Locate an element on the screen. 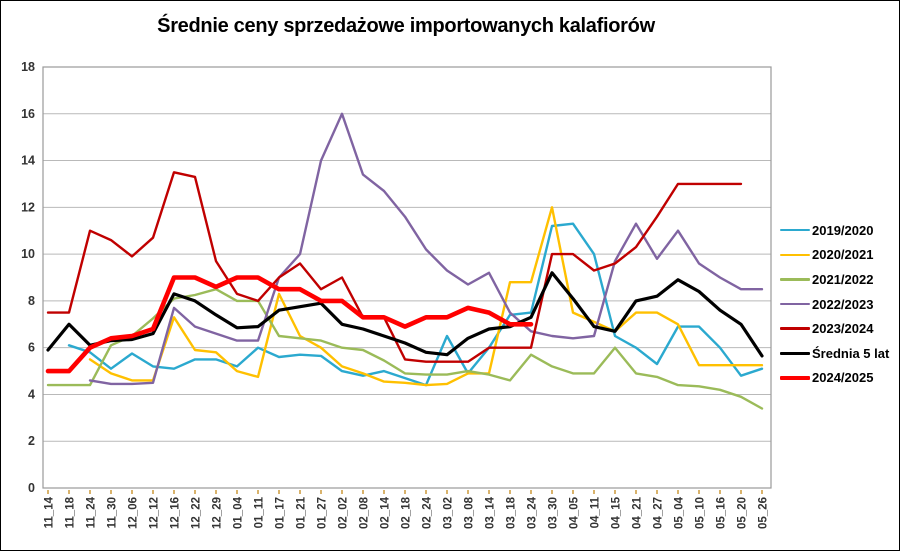  legend-item-2024-2025: 2024/2025 is located at coordinates (834, 378).